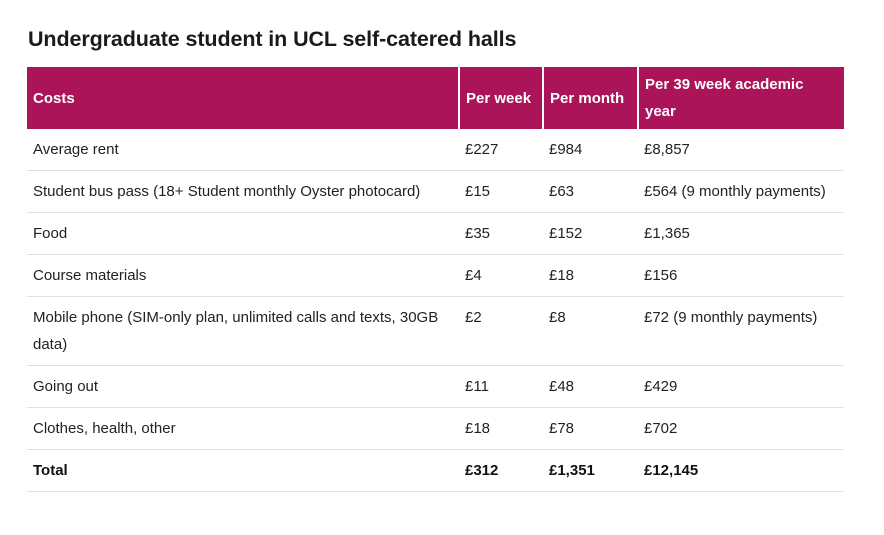 Image resolution: width=884 pixels, height=535 pixels. I want to click on per-year-value: £702, so click(741, 428).